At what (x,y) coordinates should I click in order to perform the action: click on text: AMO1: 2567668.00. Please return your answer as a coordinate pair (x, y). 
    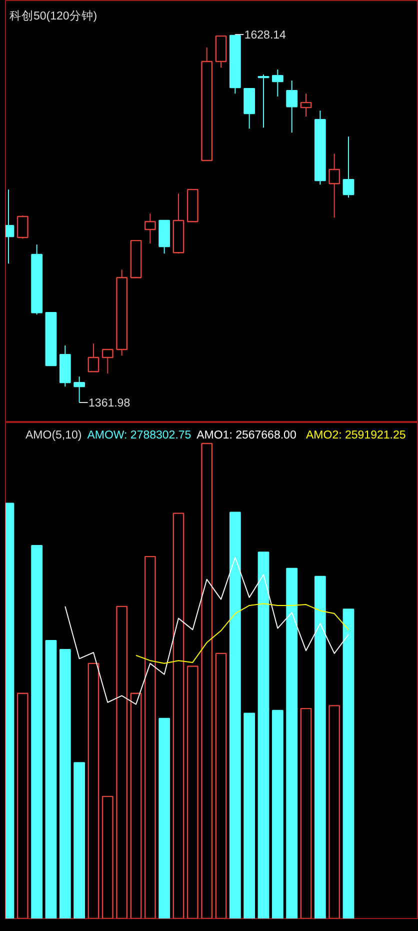
    Looking at the image, I should click on (246, 436).